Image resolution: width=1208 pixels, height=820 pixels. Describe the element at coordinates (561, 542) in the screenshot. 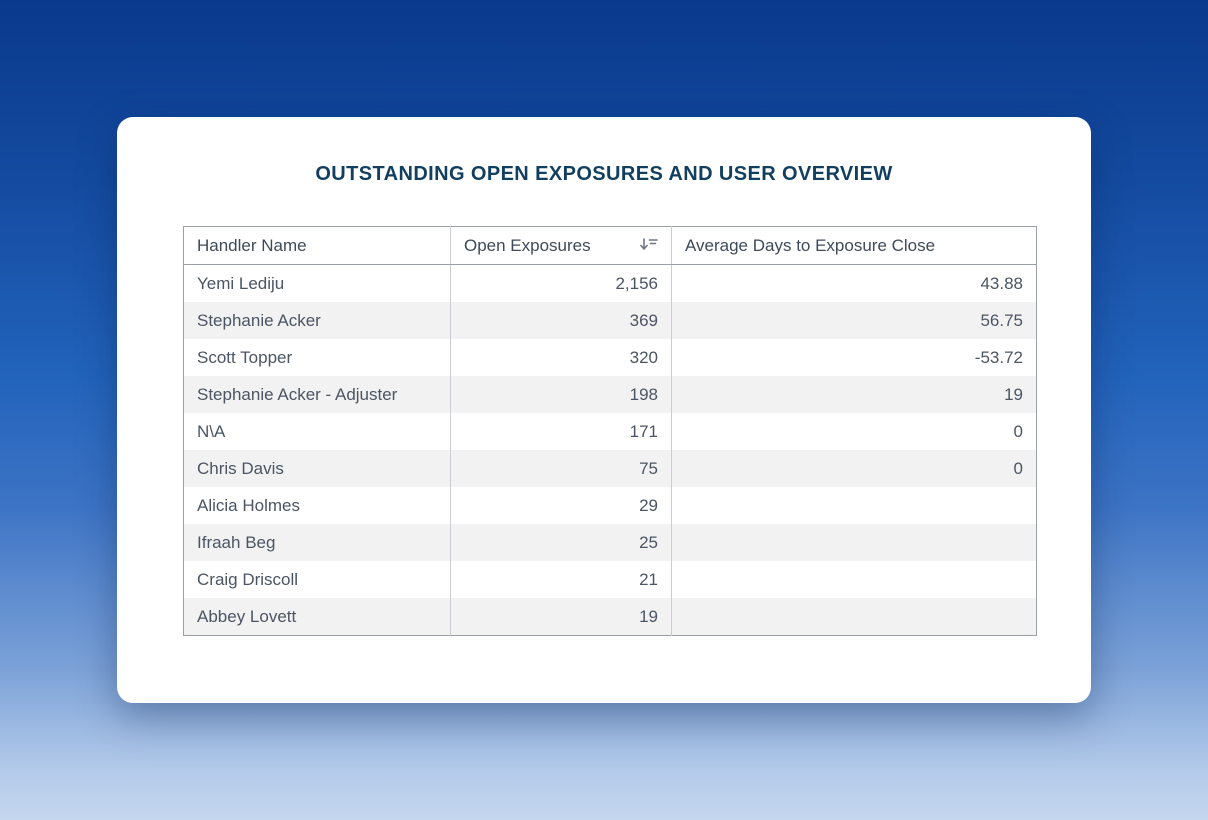

I see `cell-open-exposures: 25` at that location.